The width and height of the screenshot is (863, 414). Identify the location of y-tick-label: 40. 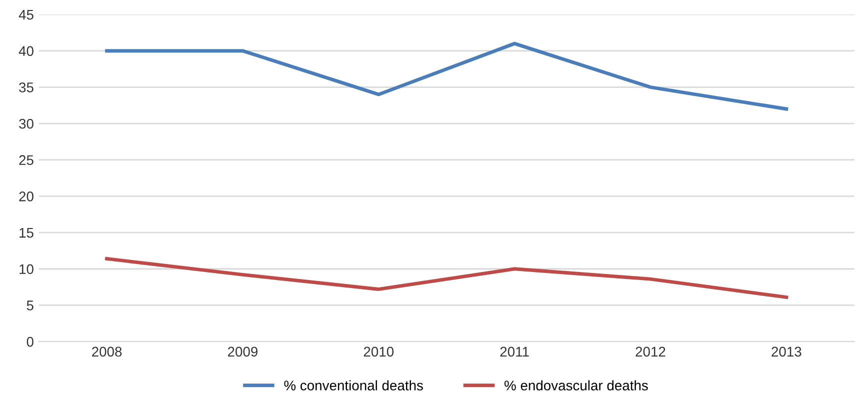
(26, 51).